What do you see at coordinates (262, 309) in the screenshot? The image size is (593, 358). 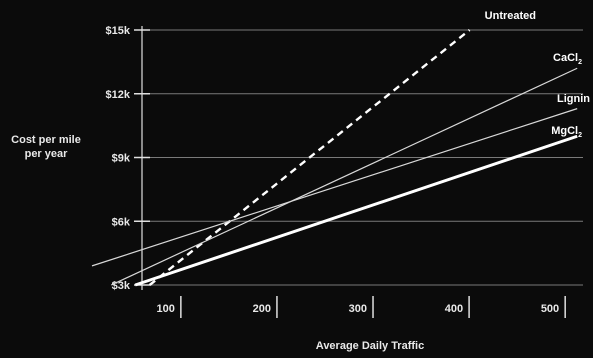 I see `x-tick-label-200: 200` at bounding box center [262, 309].